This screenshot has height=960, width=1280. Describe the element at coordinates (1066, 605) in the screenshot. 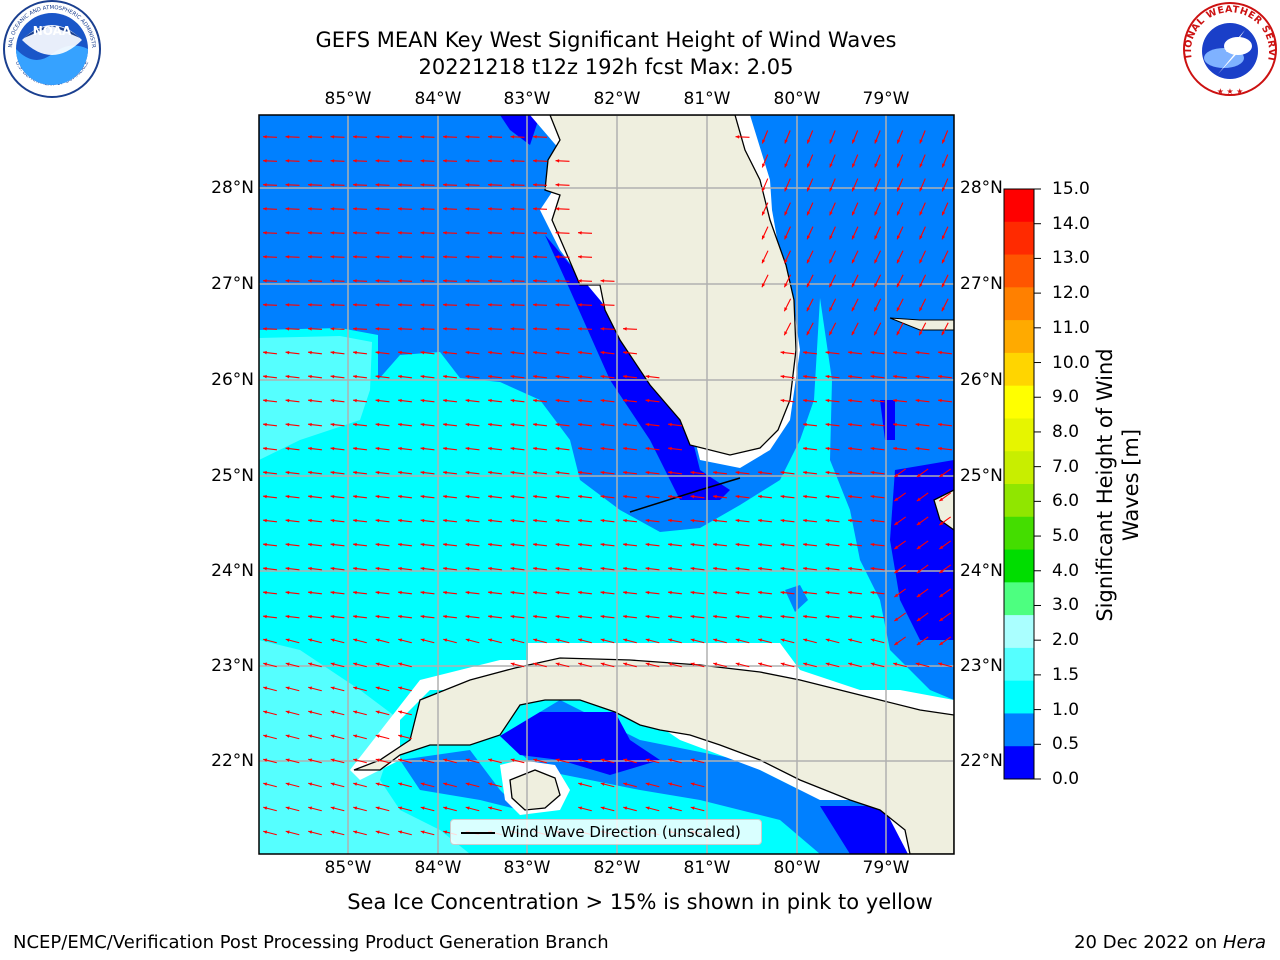

I see `colorbar-tick-label: 3.0` at that location.